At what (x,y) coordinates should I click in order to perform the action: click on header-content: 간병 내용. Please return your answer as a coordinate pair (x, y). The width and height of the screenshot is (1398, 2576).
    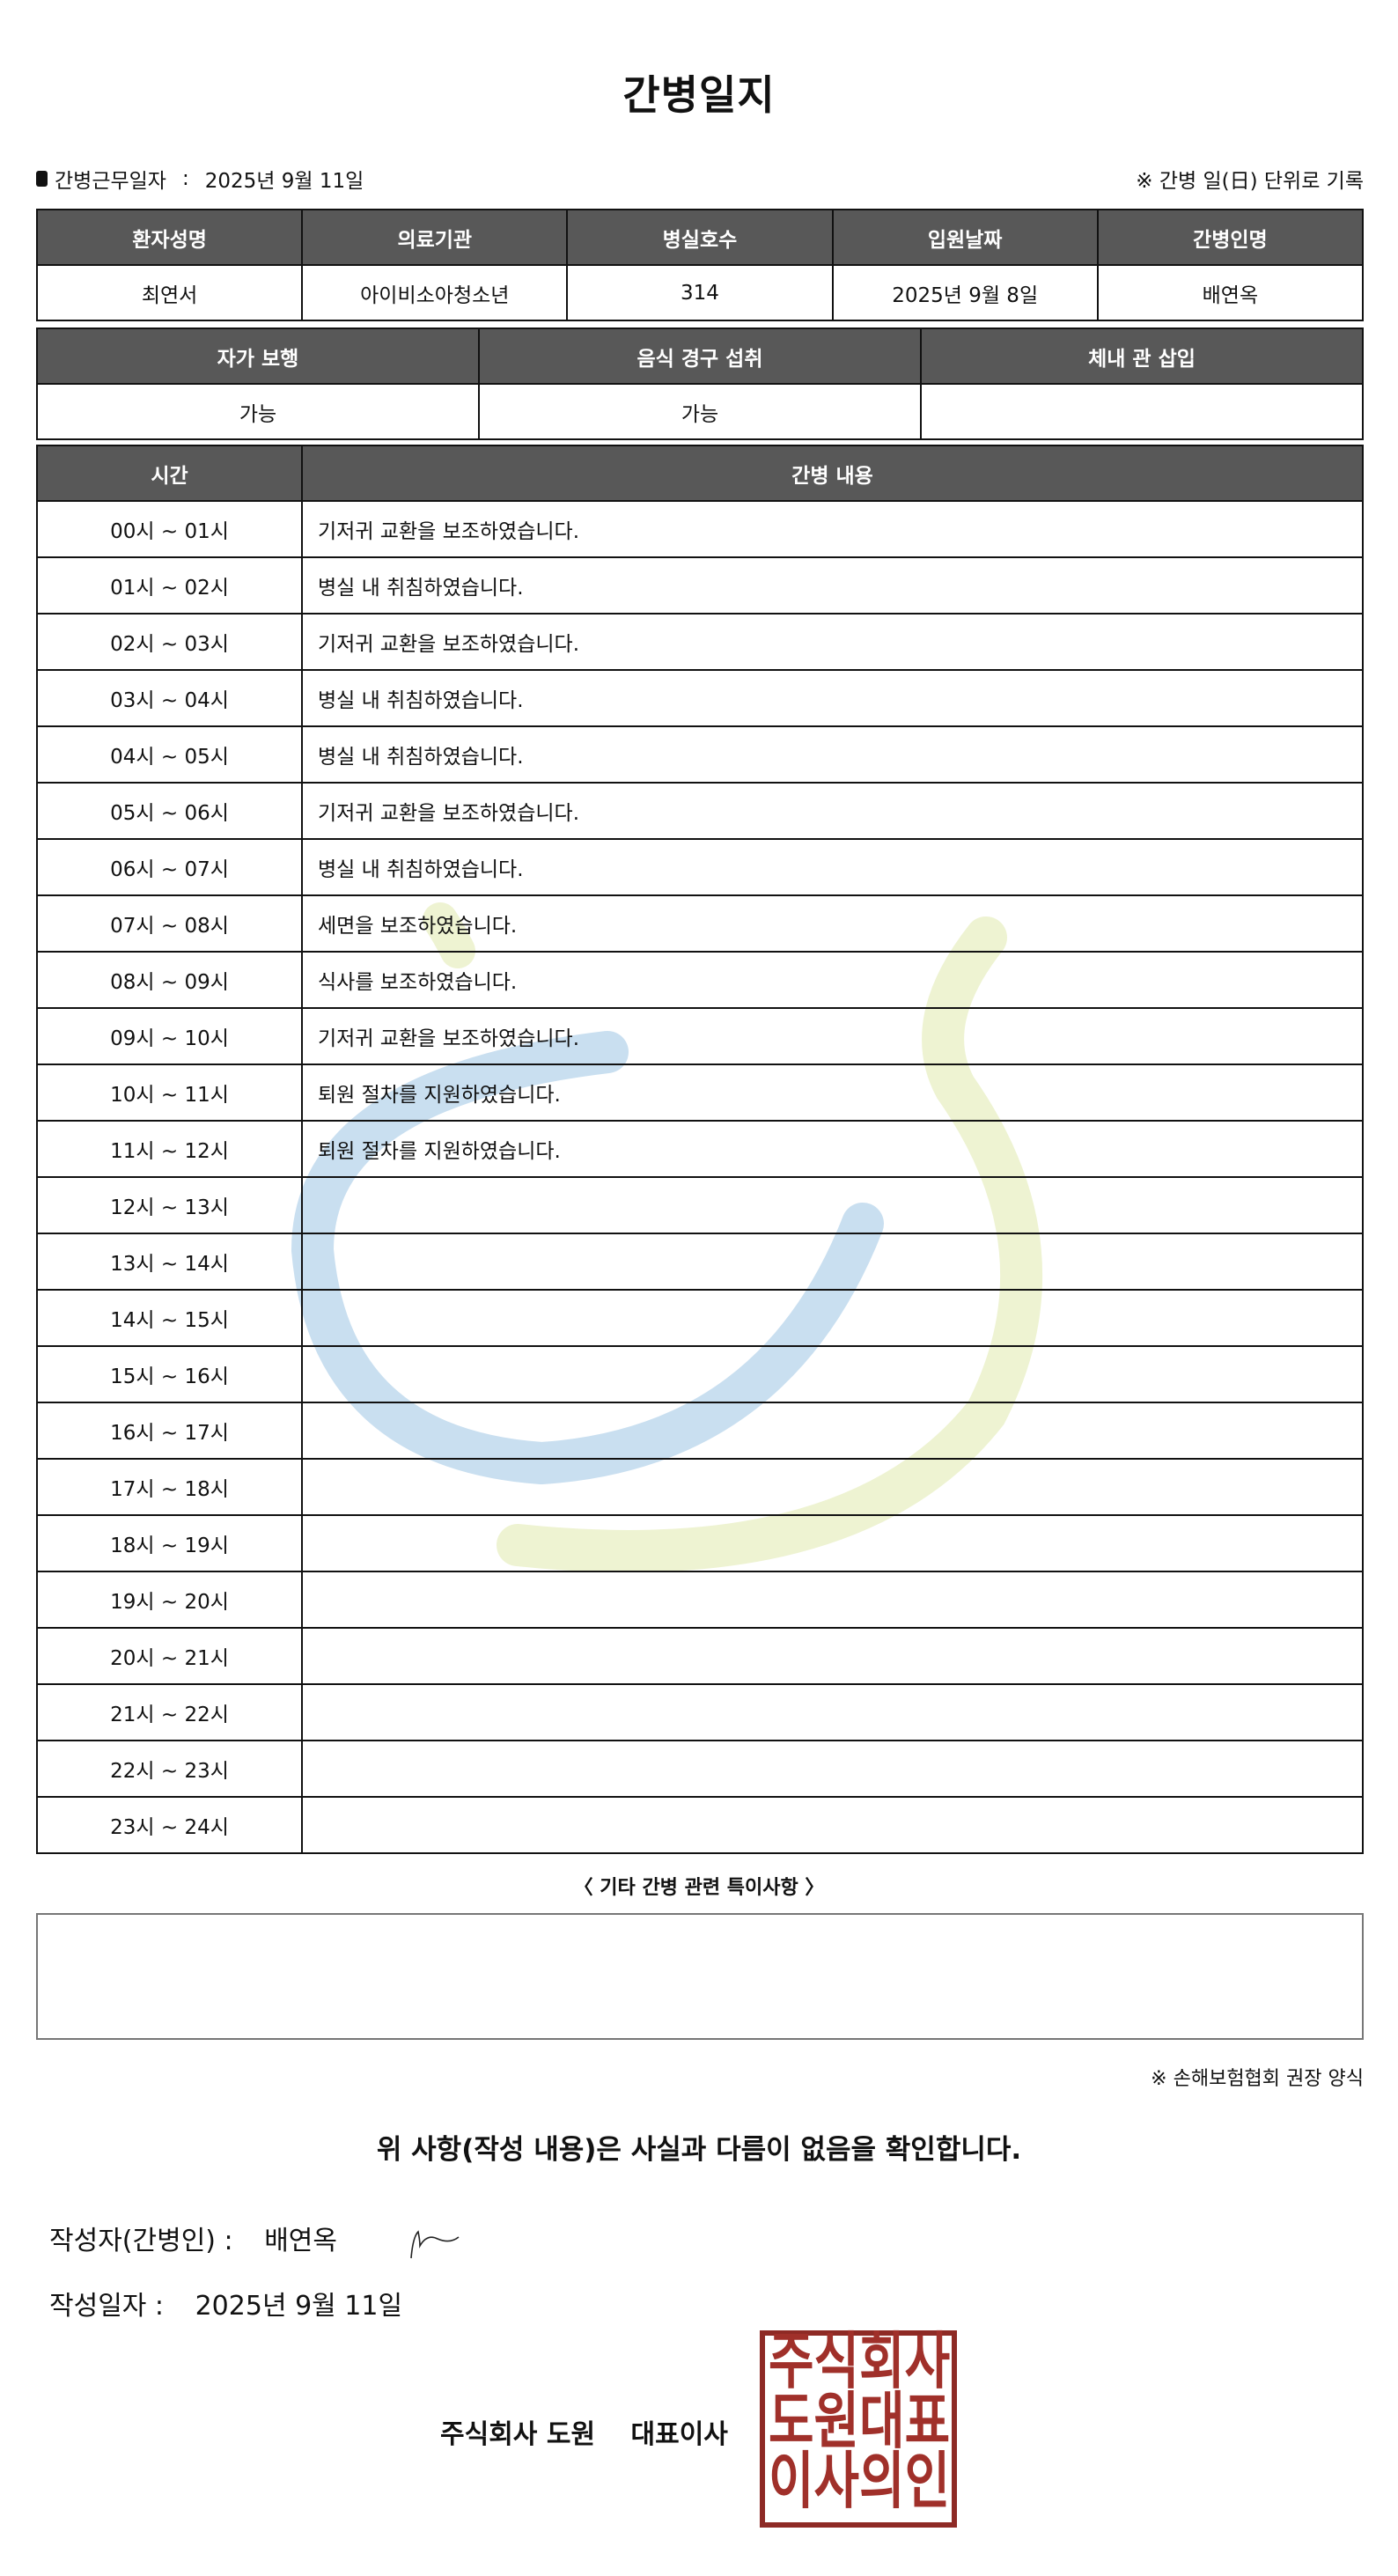
    Looking at the image, I should click on (832, 473).